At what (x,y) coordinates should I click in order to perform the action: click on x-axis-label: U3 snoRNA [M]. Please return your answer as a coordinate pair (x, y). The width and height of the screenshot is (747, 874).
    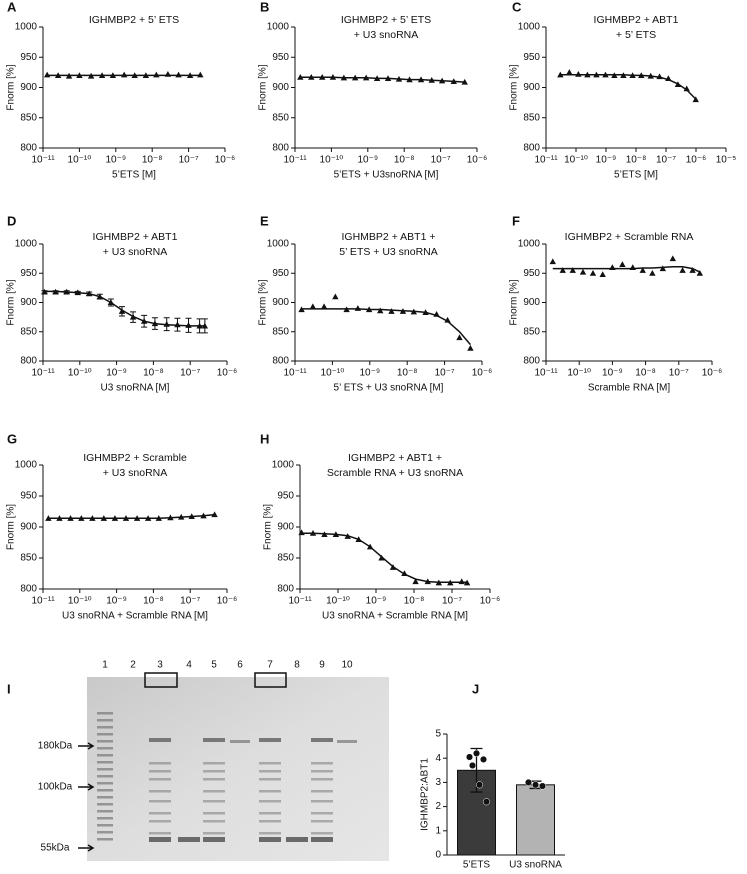
    Looking at the image, I should click on (135, 388).